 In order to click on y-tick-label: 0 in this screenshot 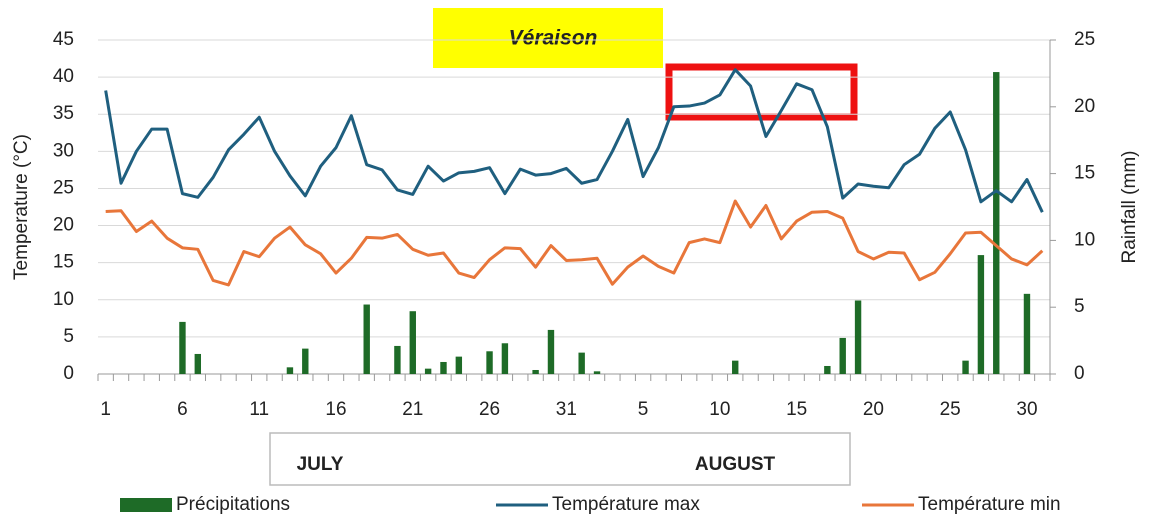, I will do `click(68, 373)`.